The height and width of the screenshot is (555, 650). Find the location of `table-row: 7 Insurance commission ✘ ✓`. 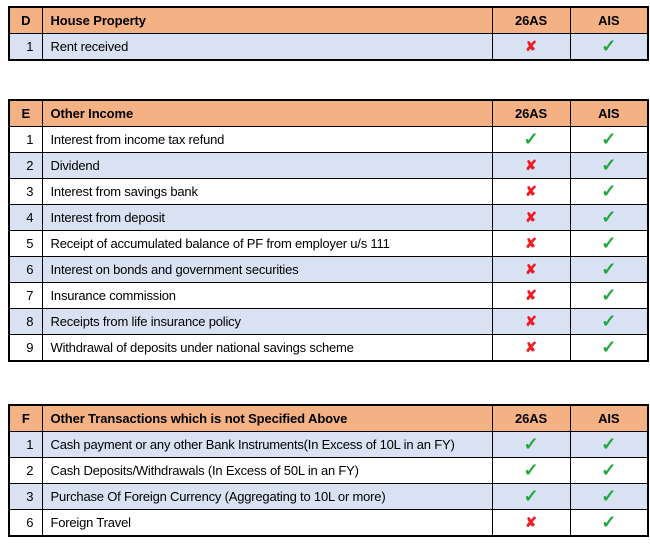

table-row: 7 Insurance commission ✘ ✓ is located at coordinates (328, 295).